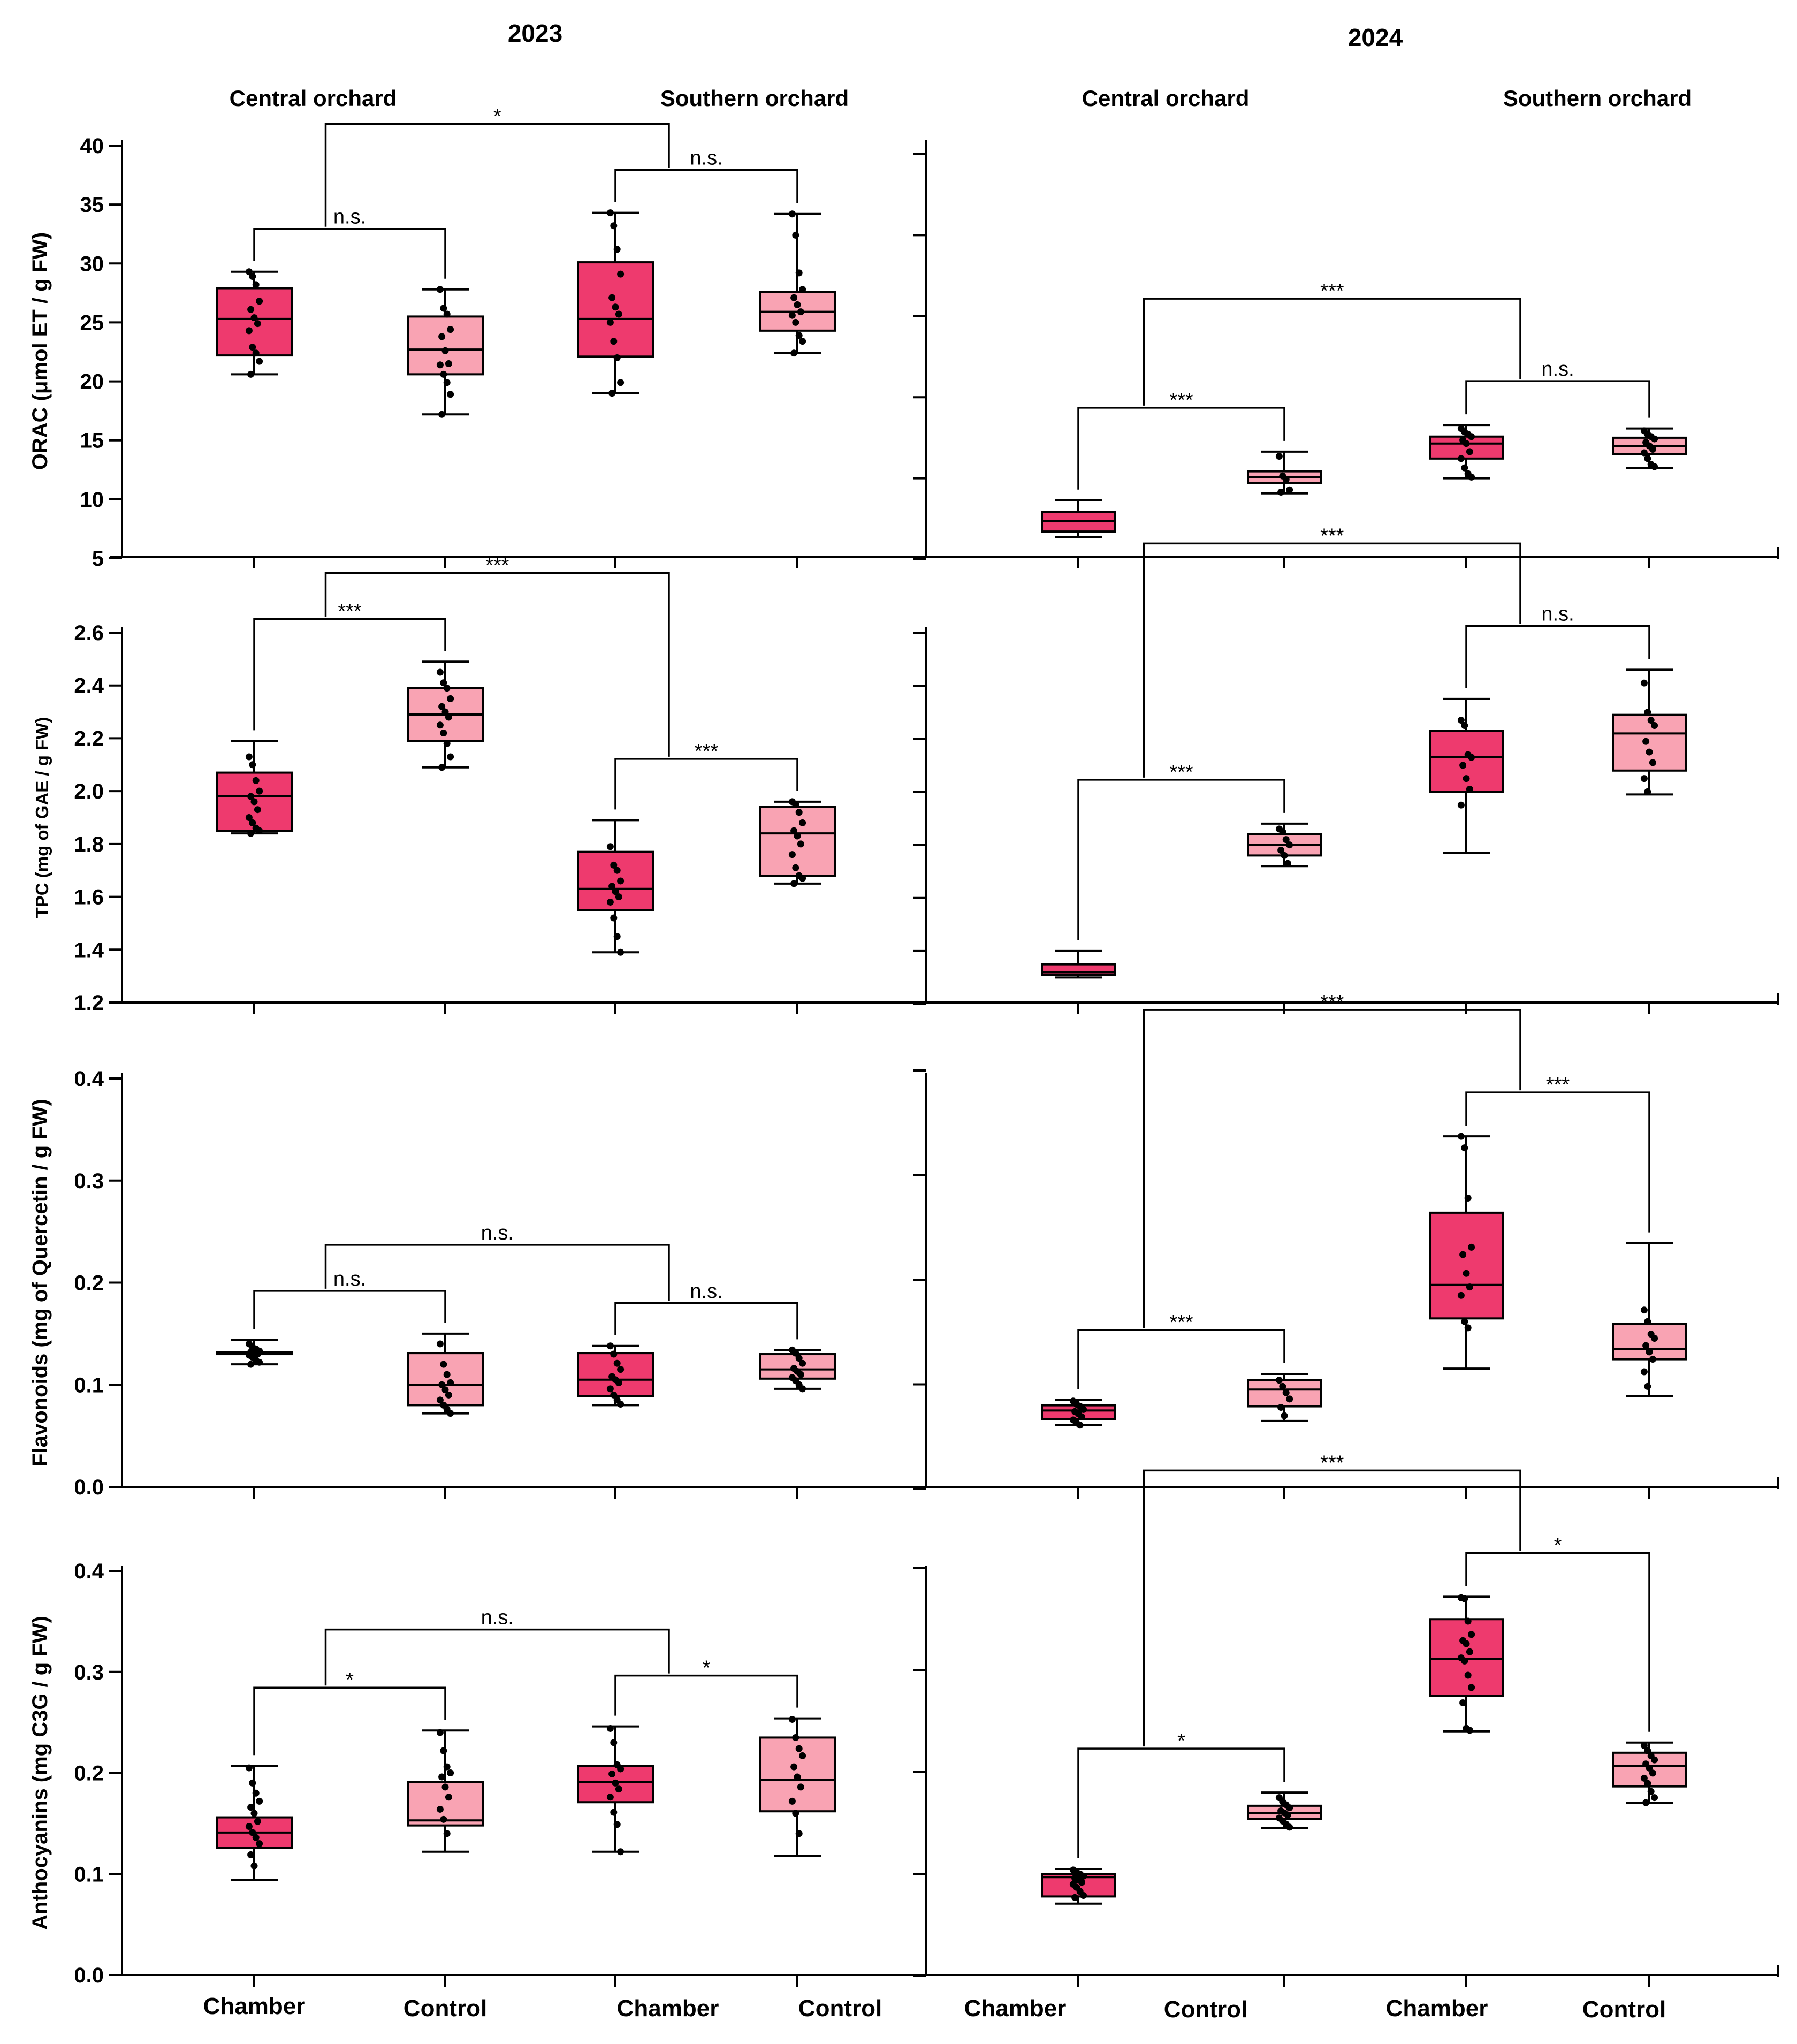  I want to click on x-label-chamber-southern-2023: Chamber, so click(668, 2008).